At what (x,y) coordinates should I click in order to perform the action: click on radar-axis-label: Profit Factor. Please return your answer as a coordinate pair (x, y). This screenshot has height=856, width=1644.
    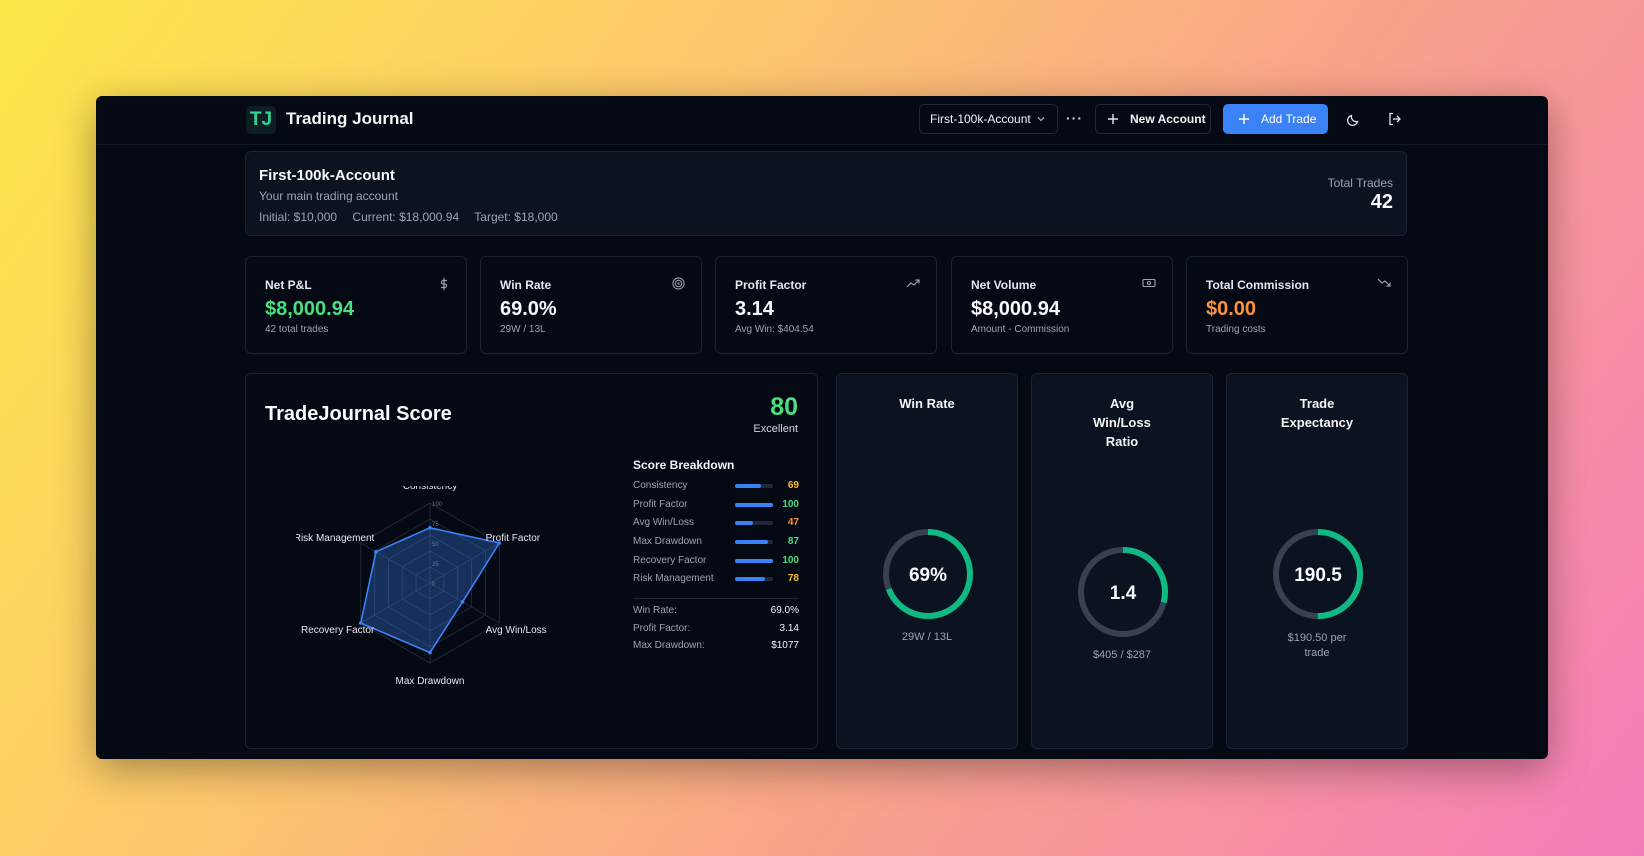
    Looking at the image, I should click on (513, 538).